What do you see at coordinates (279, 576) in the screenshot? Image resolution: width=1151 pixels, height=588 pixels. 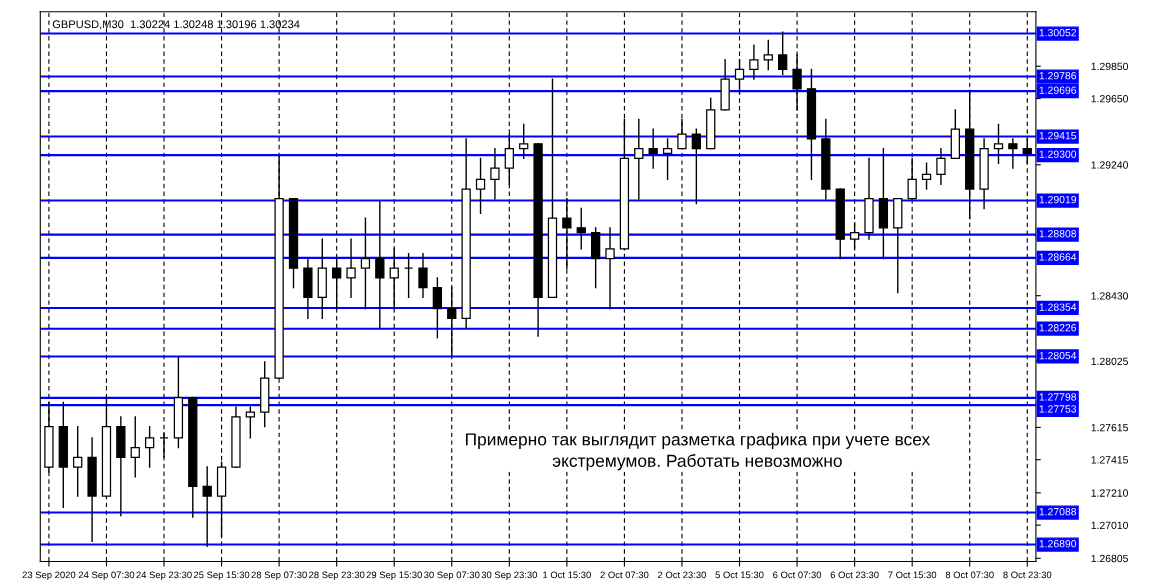 I see `x-tick-label: 28 Sep 07:30` at bounding box center [279, 576].